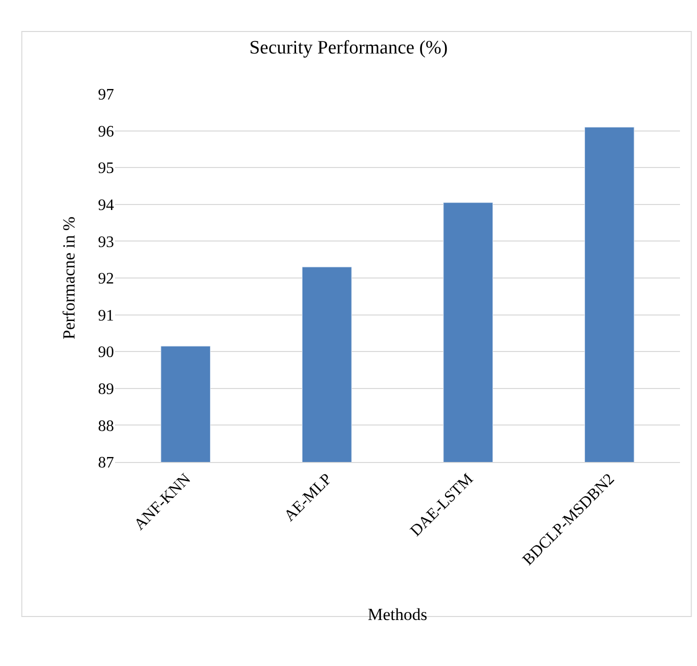  Describe the element at coordinates (348, 48) in the screenshot. I see `chart-title: Security Performance (%)` at that location.